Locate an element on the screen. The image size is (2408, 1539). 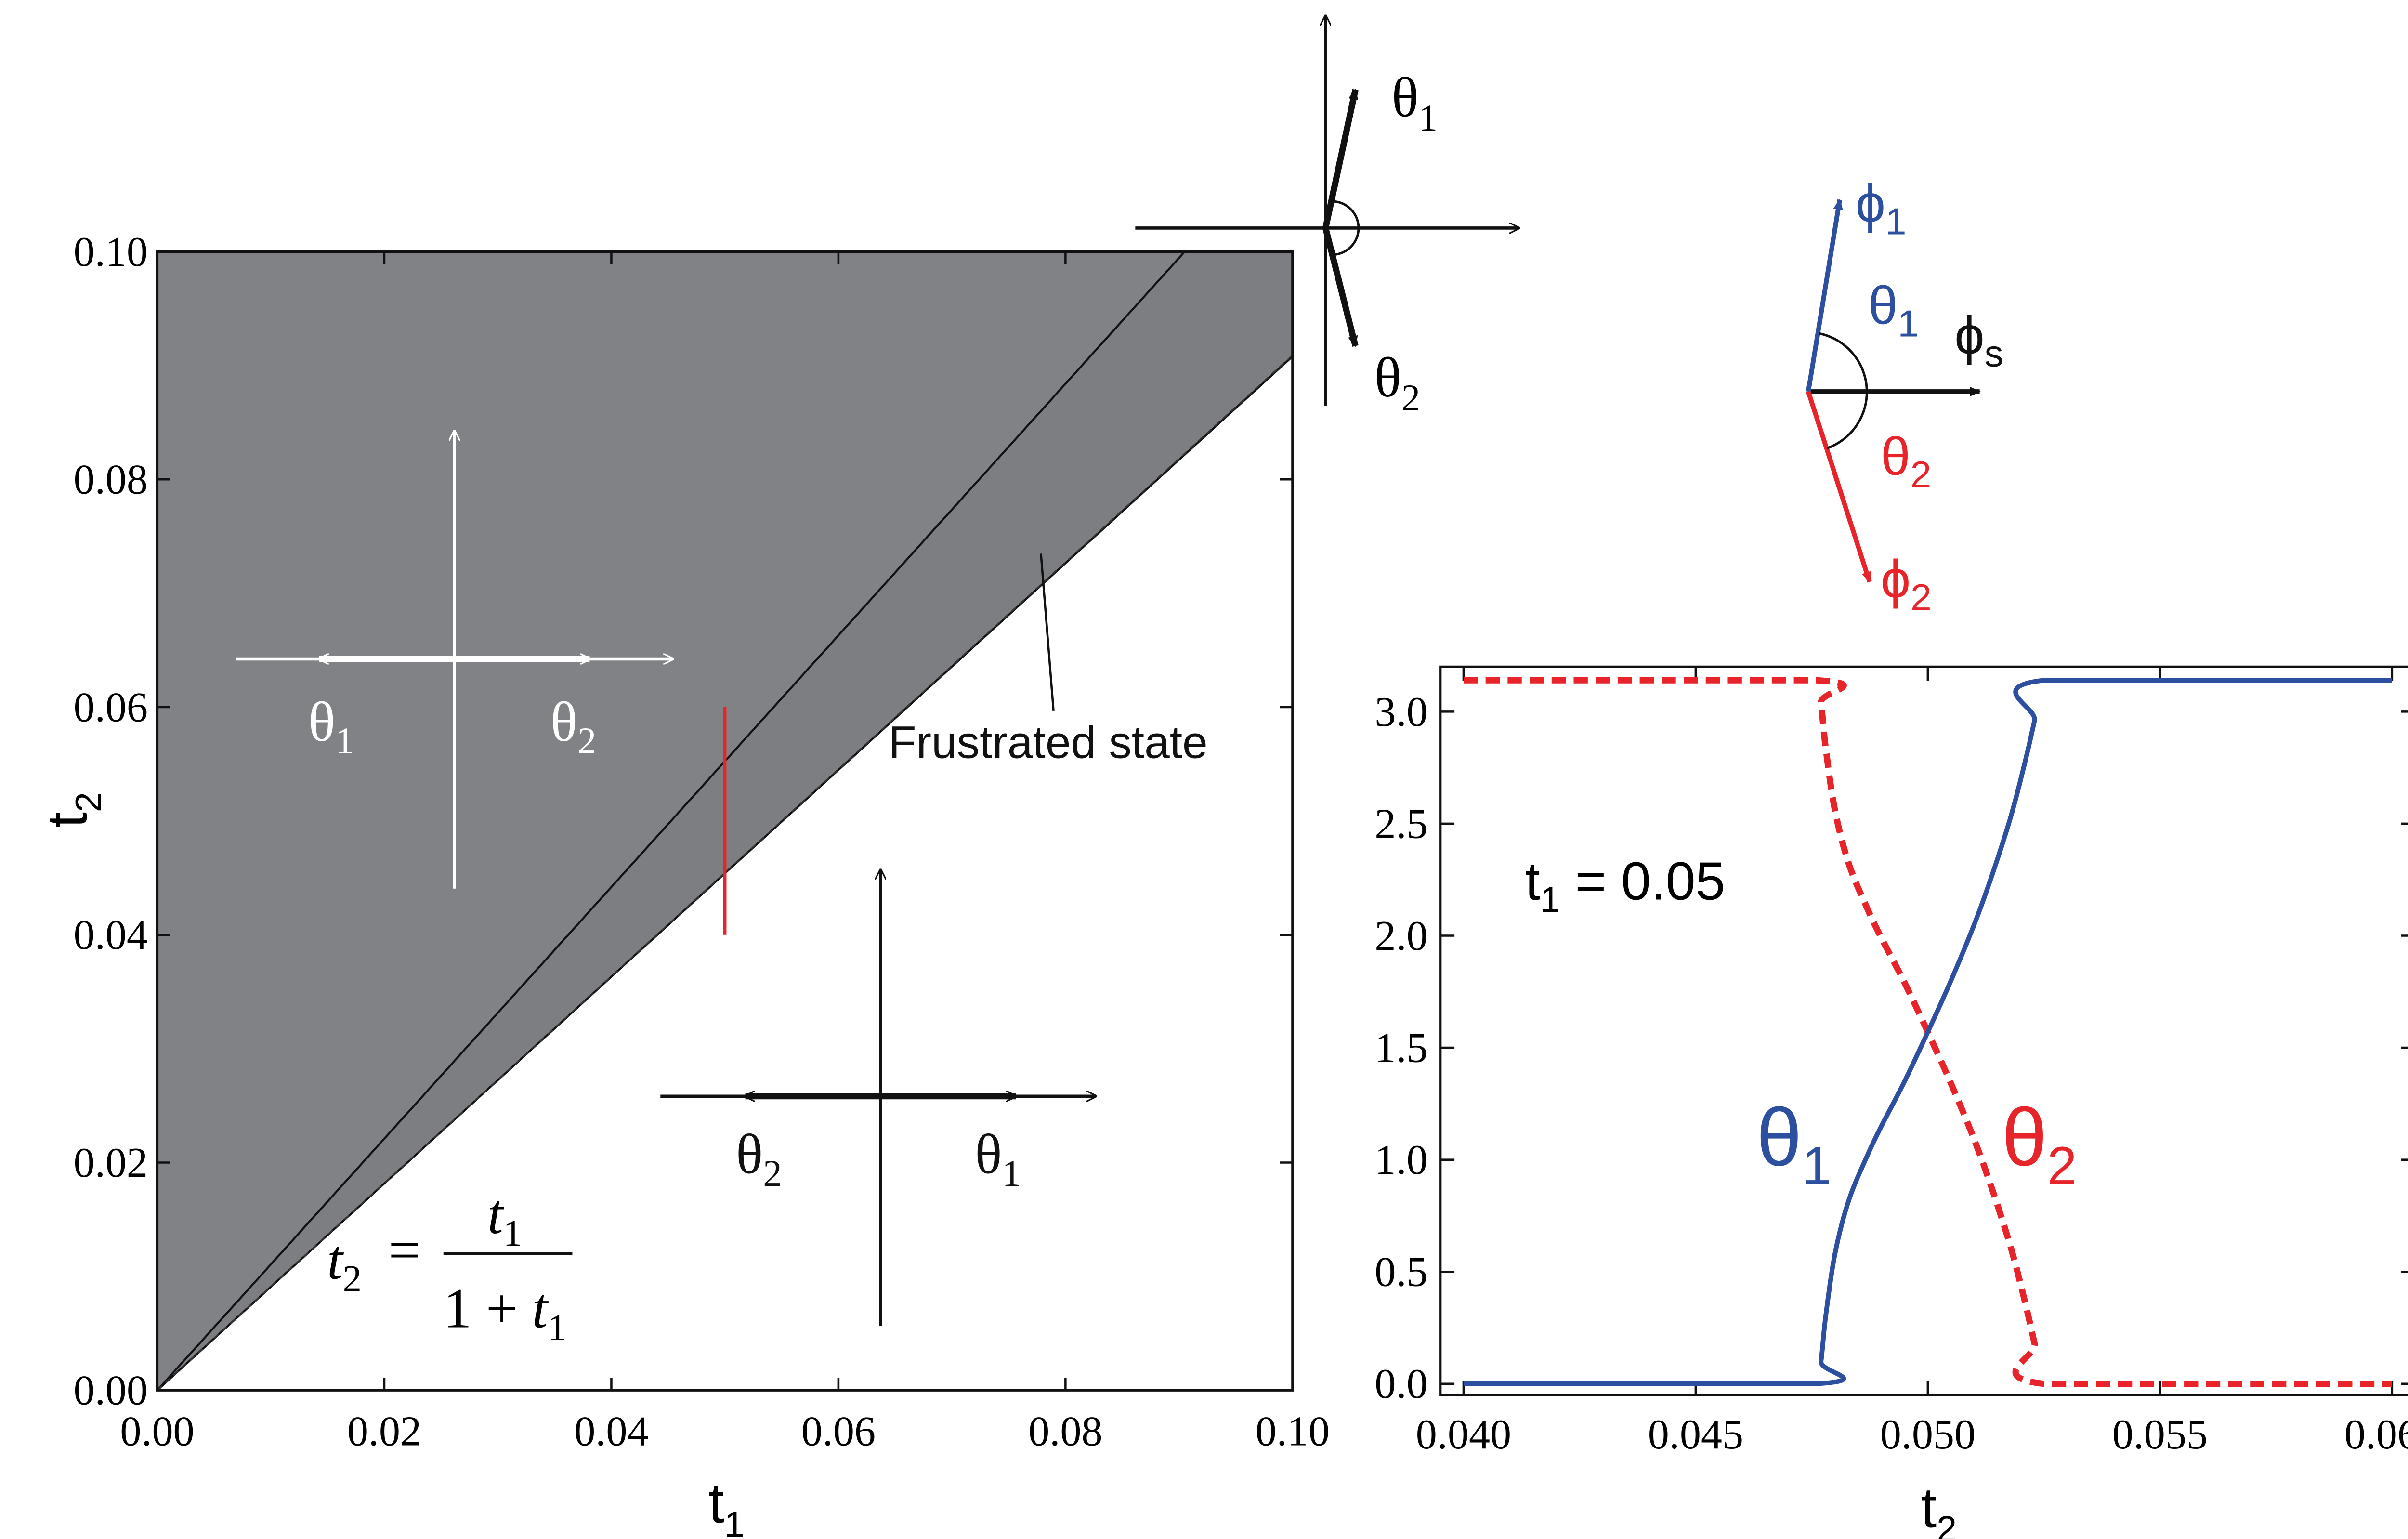
theta1-curve-label: θ1 is located at coordinates (1794, 1143).